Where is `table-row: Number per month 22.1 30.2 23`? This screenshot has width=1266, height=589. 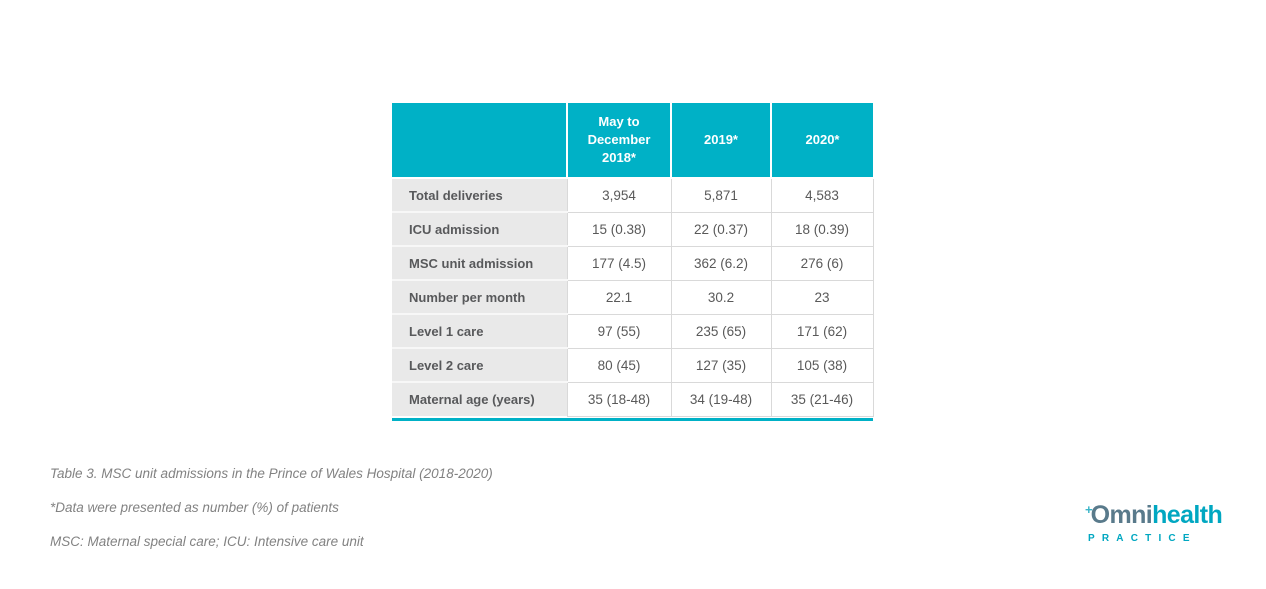 table-row: Number per month 22.1 30.2 23 is located at coordinates (633, 297).